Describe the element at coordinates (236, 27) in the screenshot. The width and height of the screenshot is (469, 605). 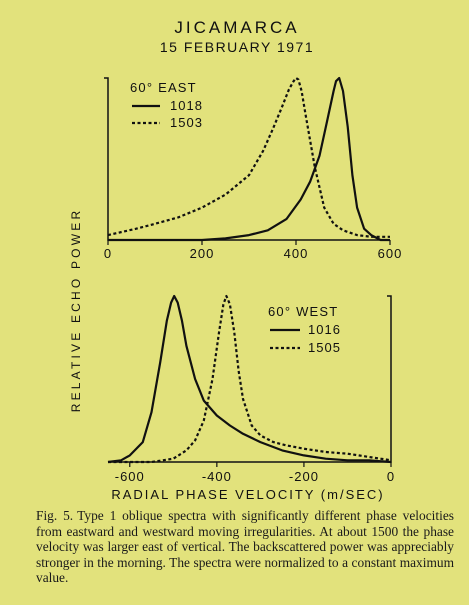
I see `figure-title: JICAMARCA` at that location.